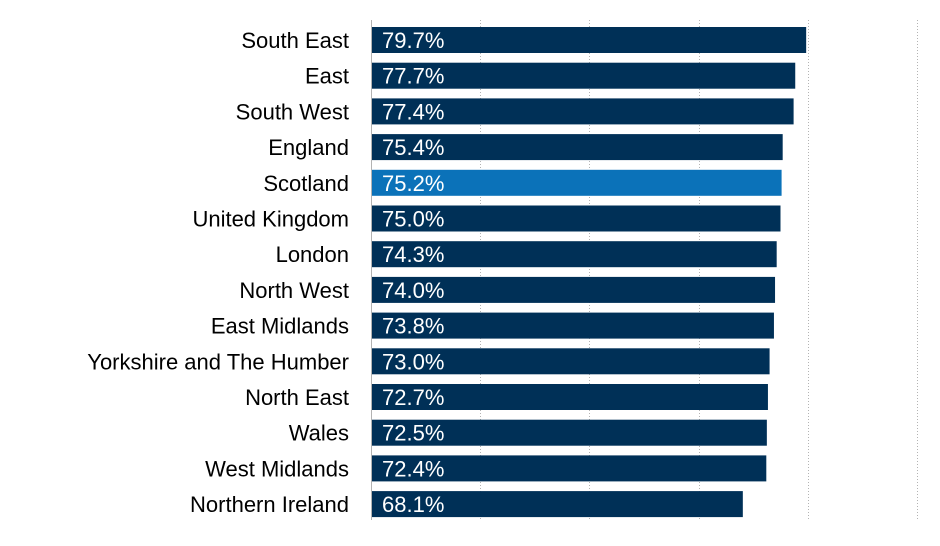  I want to click on data-label: 72.7%, so click(413, 397).